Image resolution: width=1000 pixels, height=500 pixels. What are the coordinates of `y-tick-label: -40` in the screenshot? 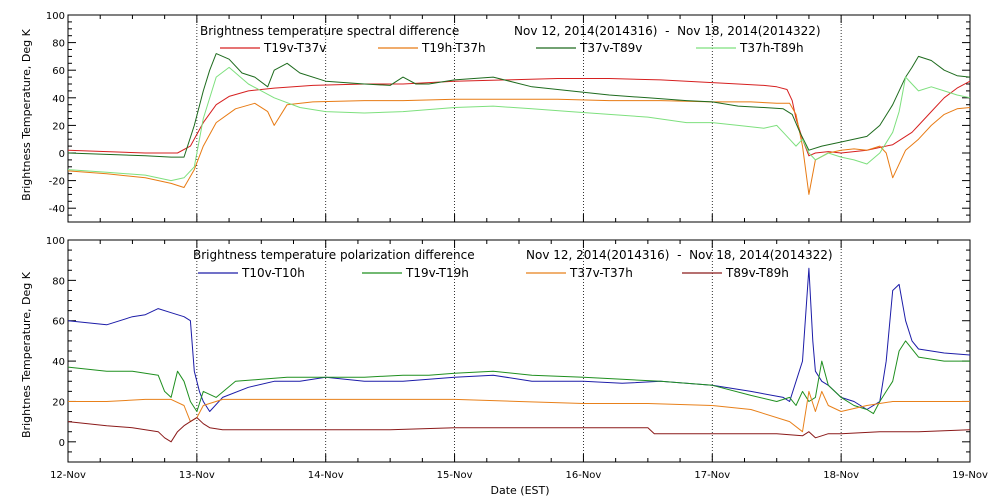 It's located at (57, 209).